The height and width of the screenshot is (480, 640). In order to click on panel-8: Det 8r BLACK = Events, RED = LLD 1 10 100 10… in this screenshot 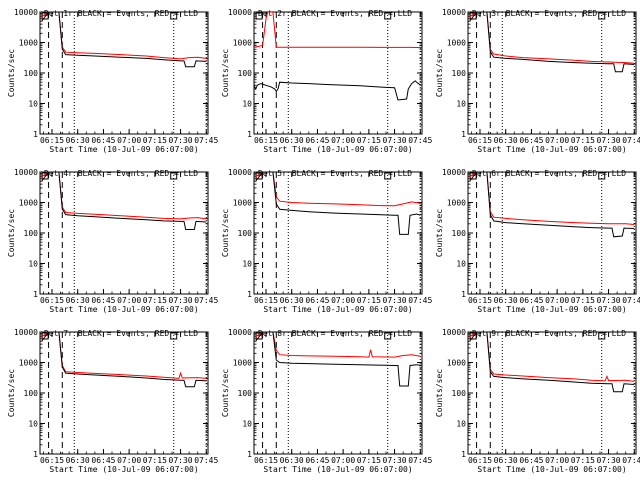, I will do `click(327, 401)`.